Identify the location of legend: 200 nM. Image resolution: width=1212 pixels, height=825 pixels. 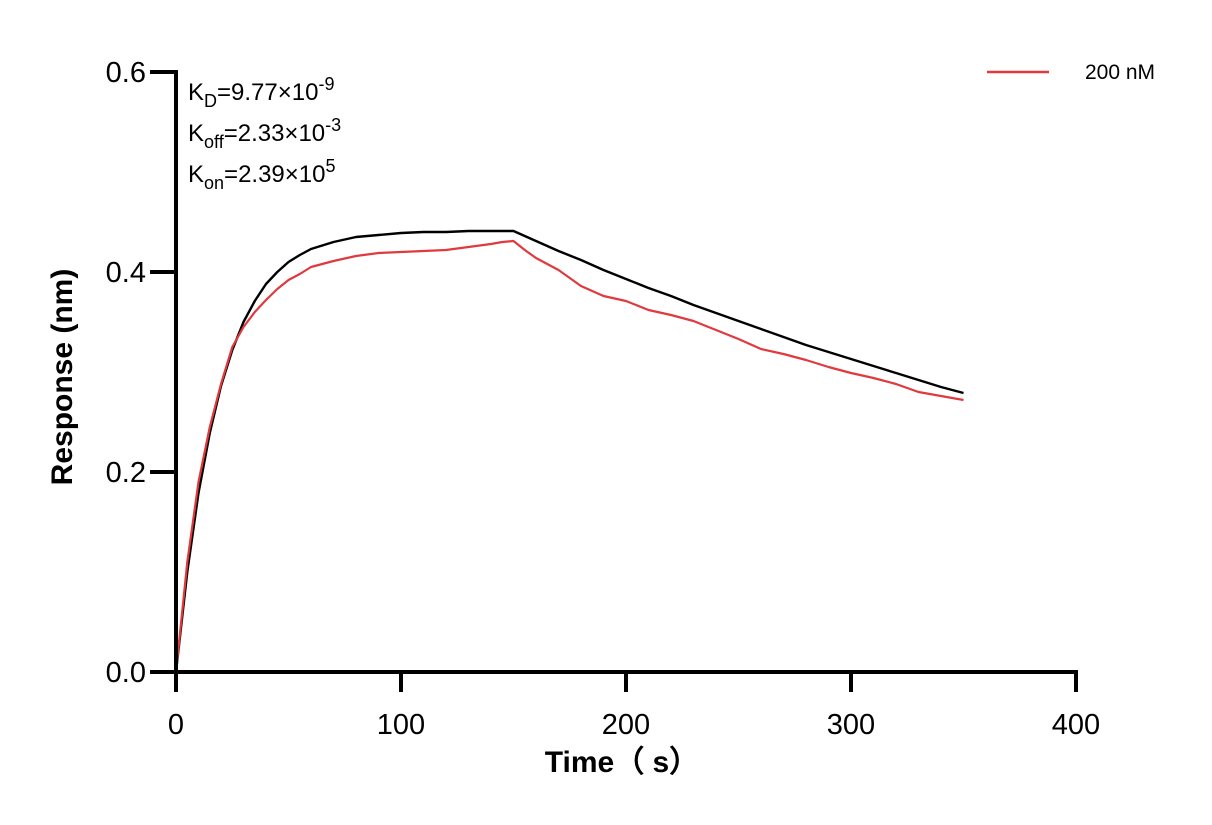
(1071, 72).